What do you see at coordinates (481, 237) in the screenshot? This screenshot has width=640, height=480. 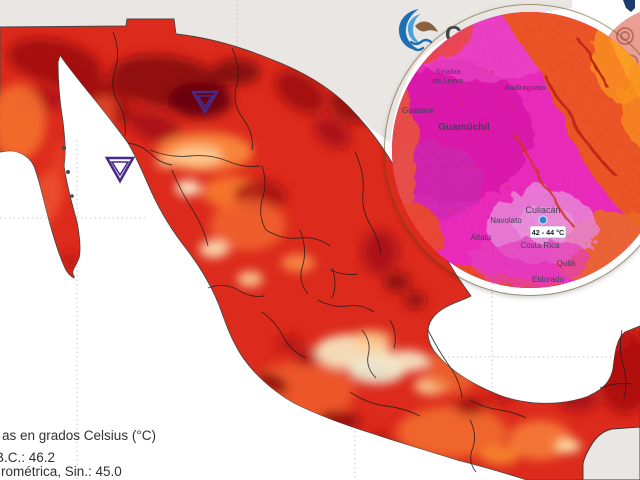 I see `city-altata: Altata` at bounding box center [481, 237].